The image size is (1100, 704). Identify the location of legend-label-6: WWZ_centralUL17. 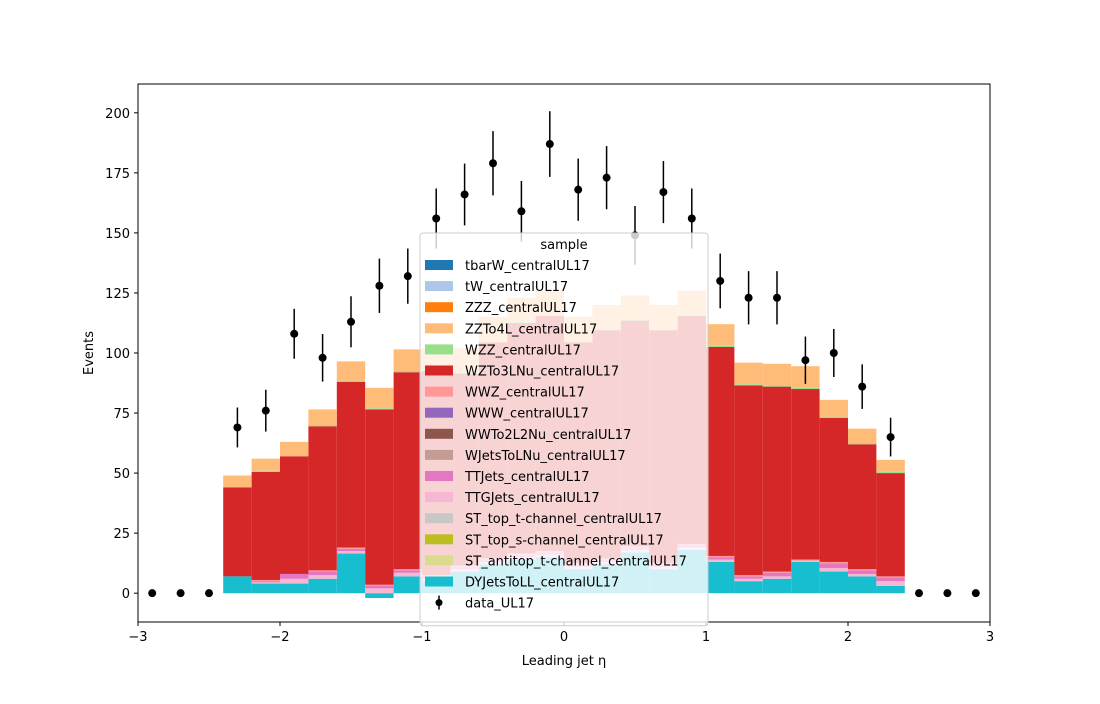
(525, 393).